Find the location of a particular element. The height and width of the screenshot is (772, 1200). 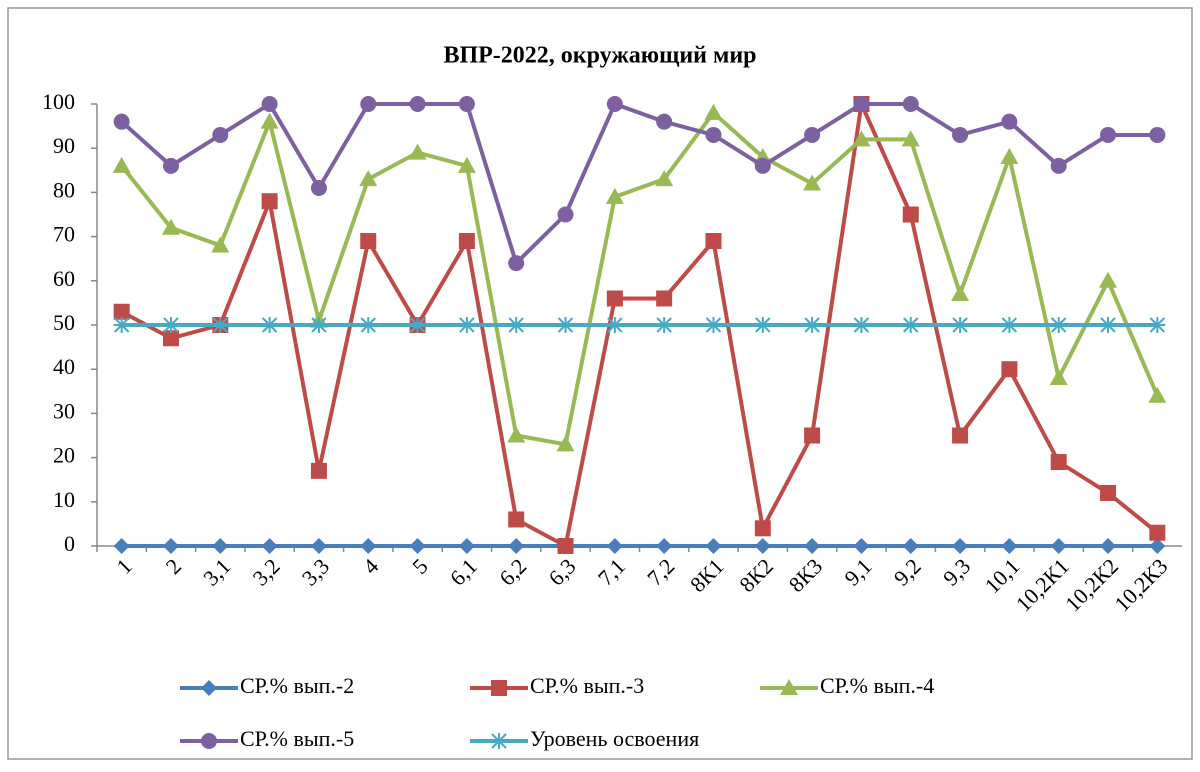

y-tick-label: 40 is located at coordinates (64, 366).